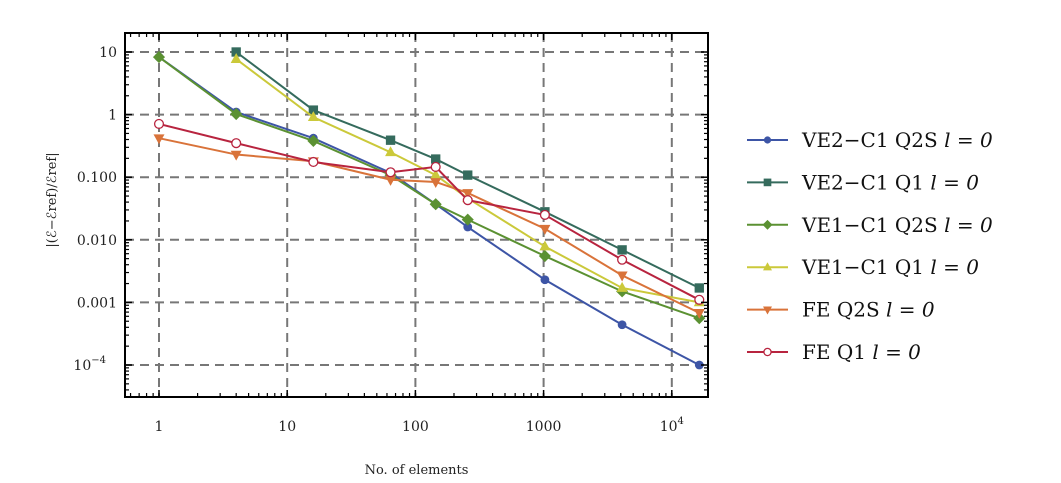 The width and height of the screenshot is (1061, 483). Describe the element at coordinates (897, 140) in the screenshot. I see `legend-label: VE2−C1 Q2S l = 0` at that location.